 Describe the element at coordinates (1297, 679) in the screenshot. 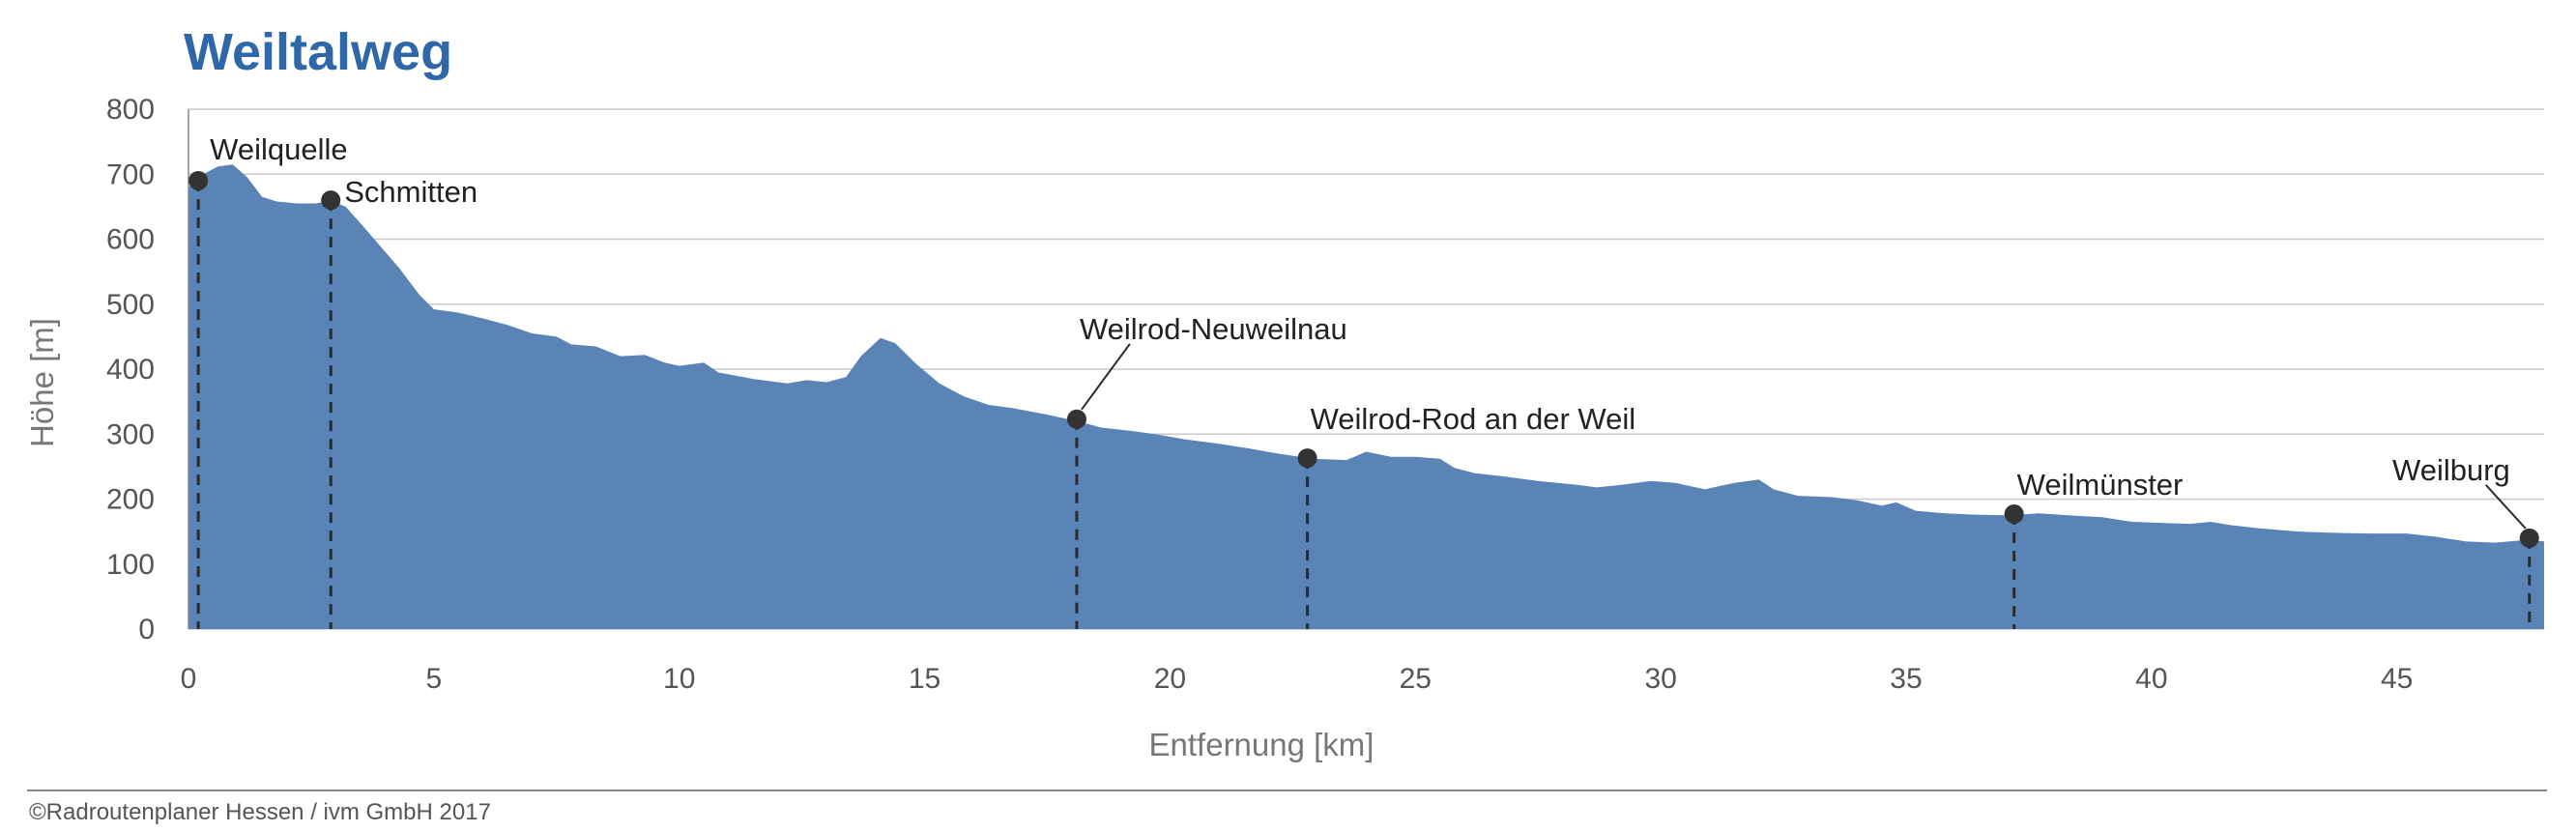

I see `x-tick-labels: 0 5 10 15 20 25 30 35 40 45` at that location.